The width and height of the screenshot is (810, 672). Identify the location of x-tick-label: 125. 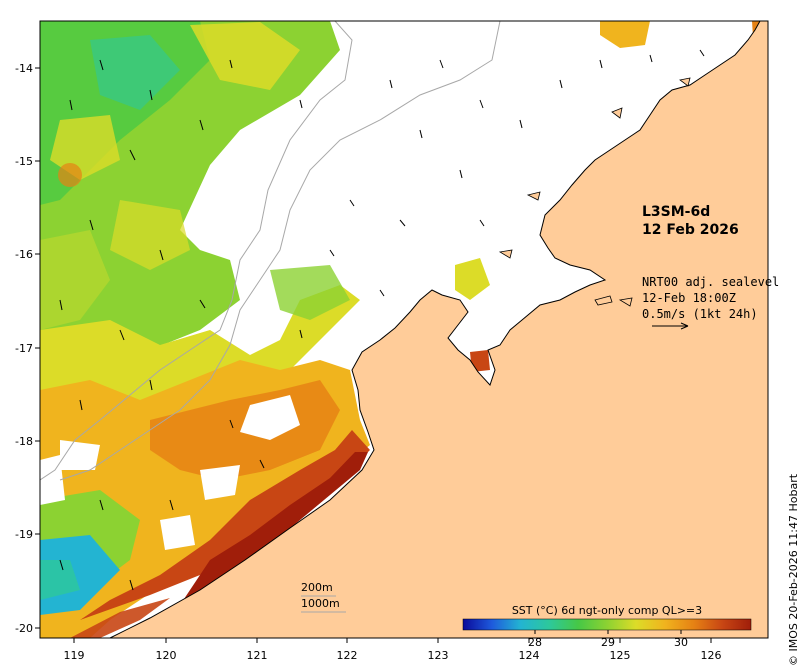
(620, 655).